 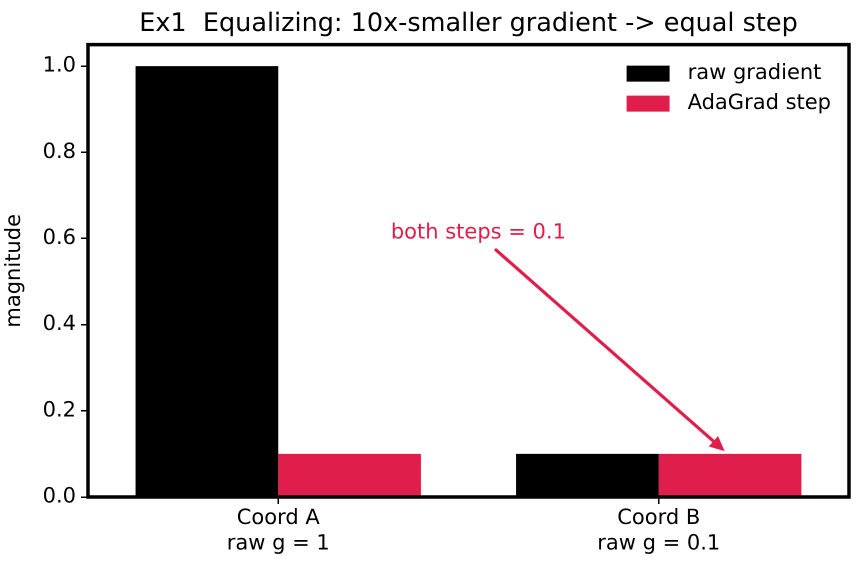 I want to click on y-tick-label: 0.4, so click(x=59, y=323).